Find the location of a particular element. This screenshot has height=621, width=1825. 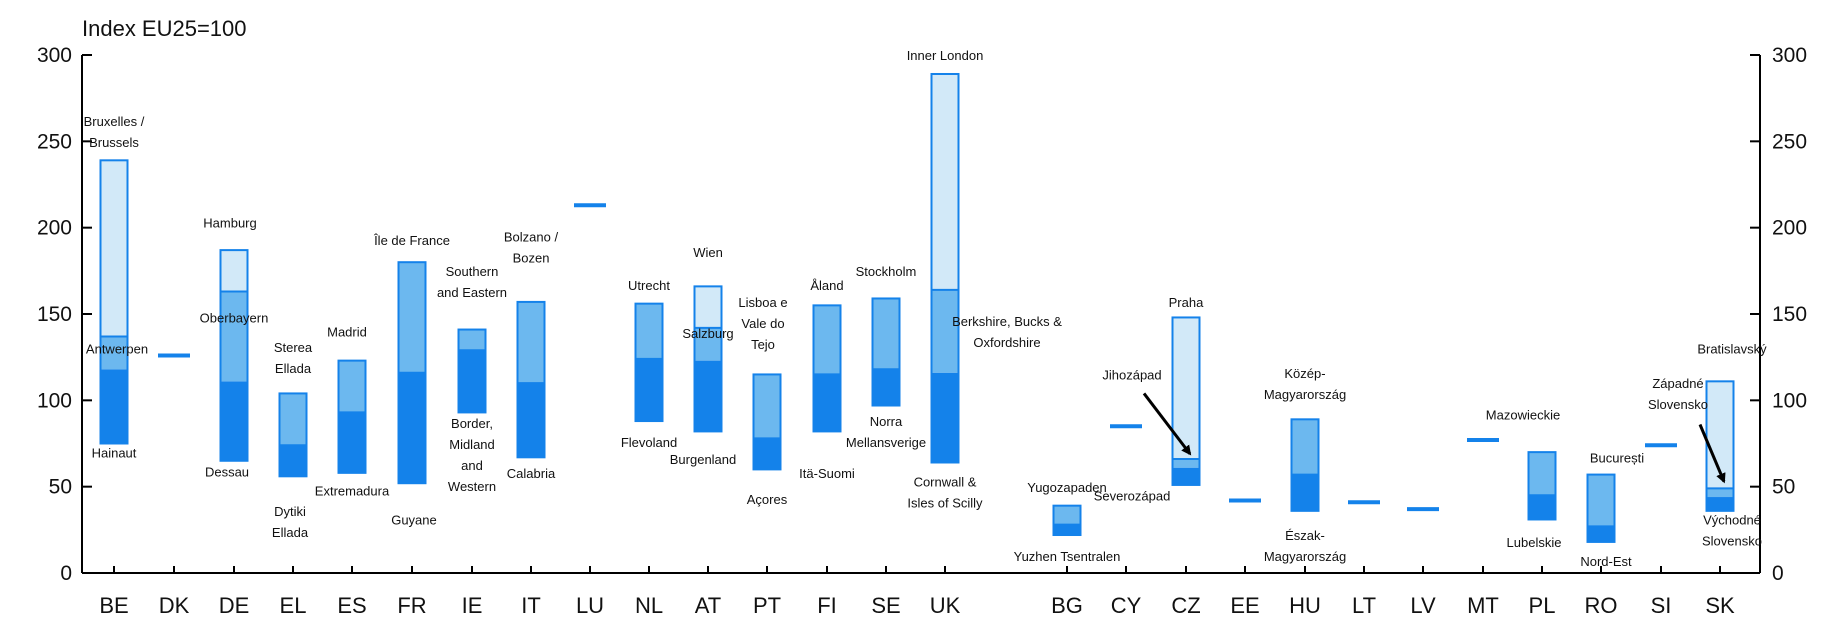

region-label: Bruxelles / Brussels is located at coordinates (114, 132).